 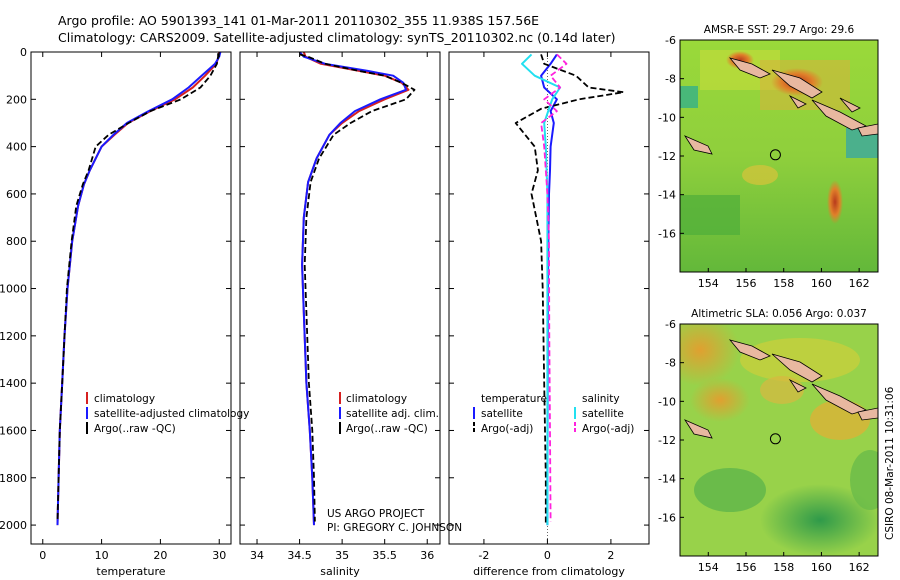 I want to click on sla-map, so click(x=779, y=440).